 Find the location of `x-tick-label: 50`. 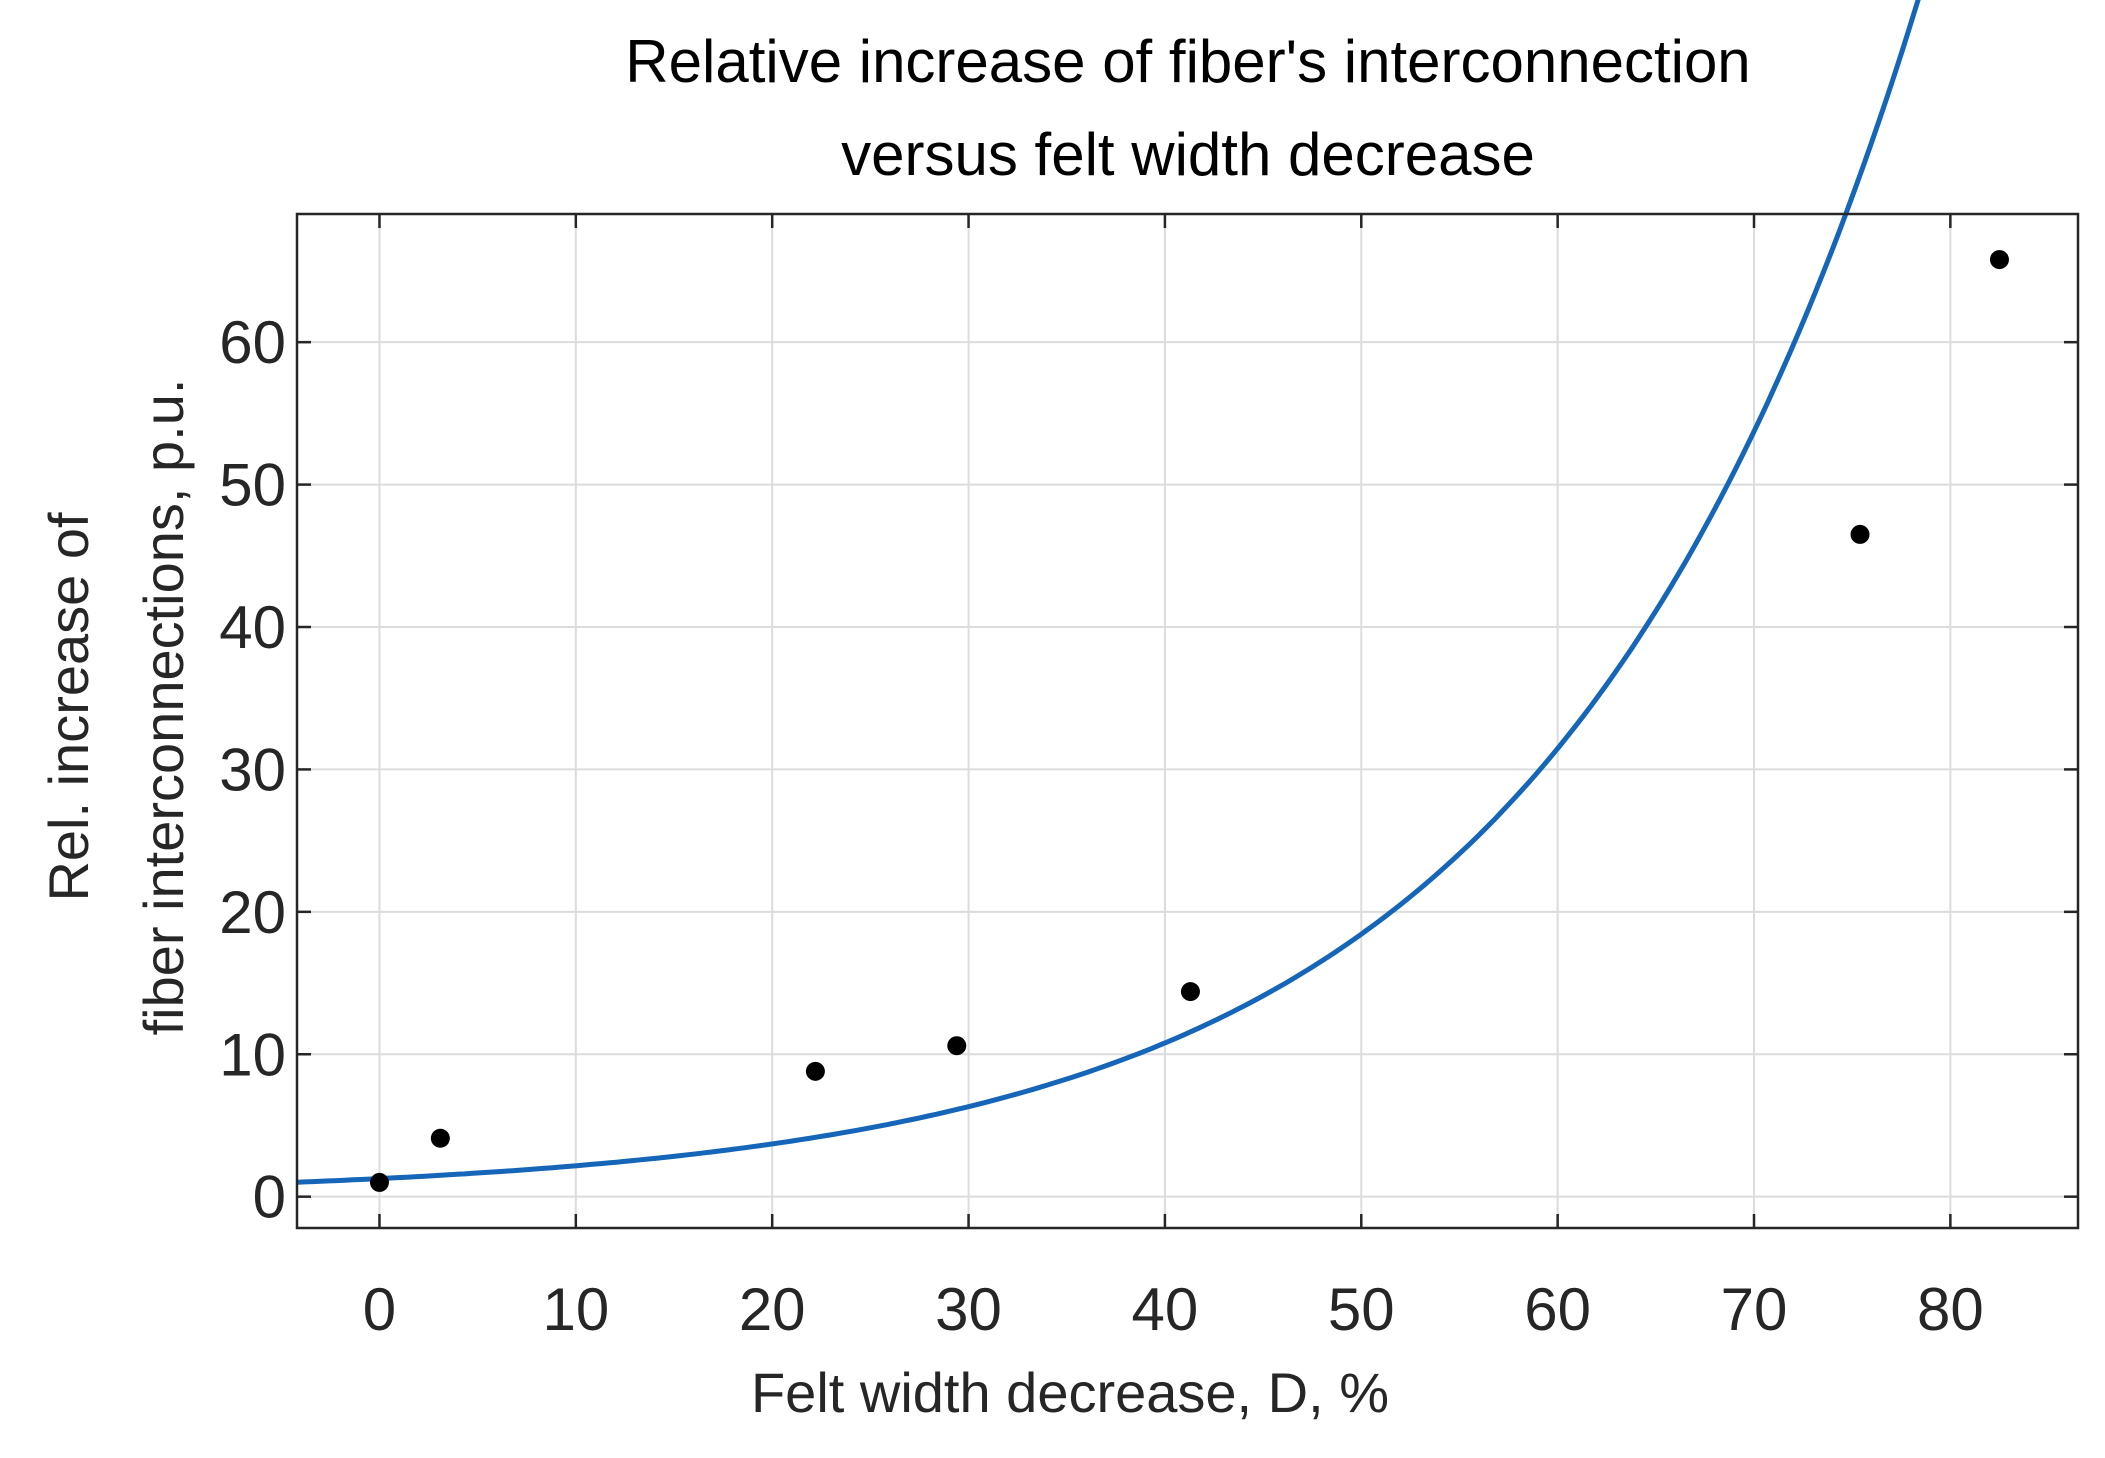

x-tick-label: 50 is located at coordinates (1361, 1309).